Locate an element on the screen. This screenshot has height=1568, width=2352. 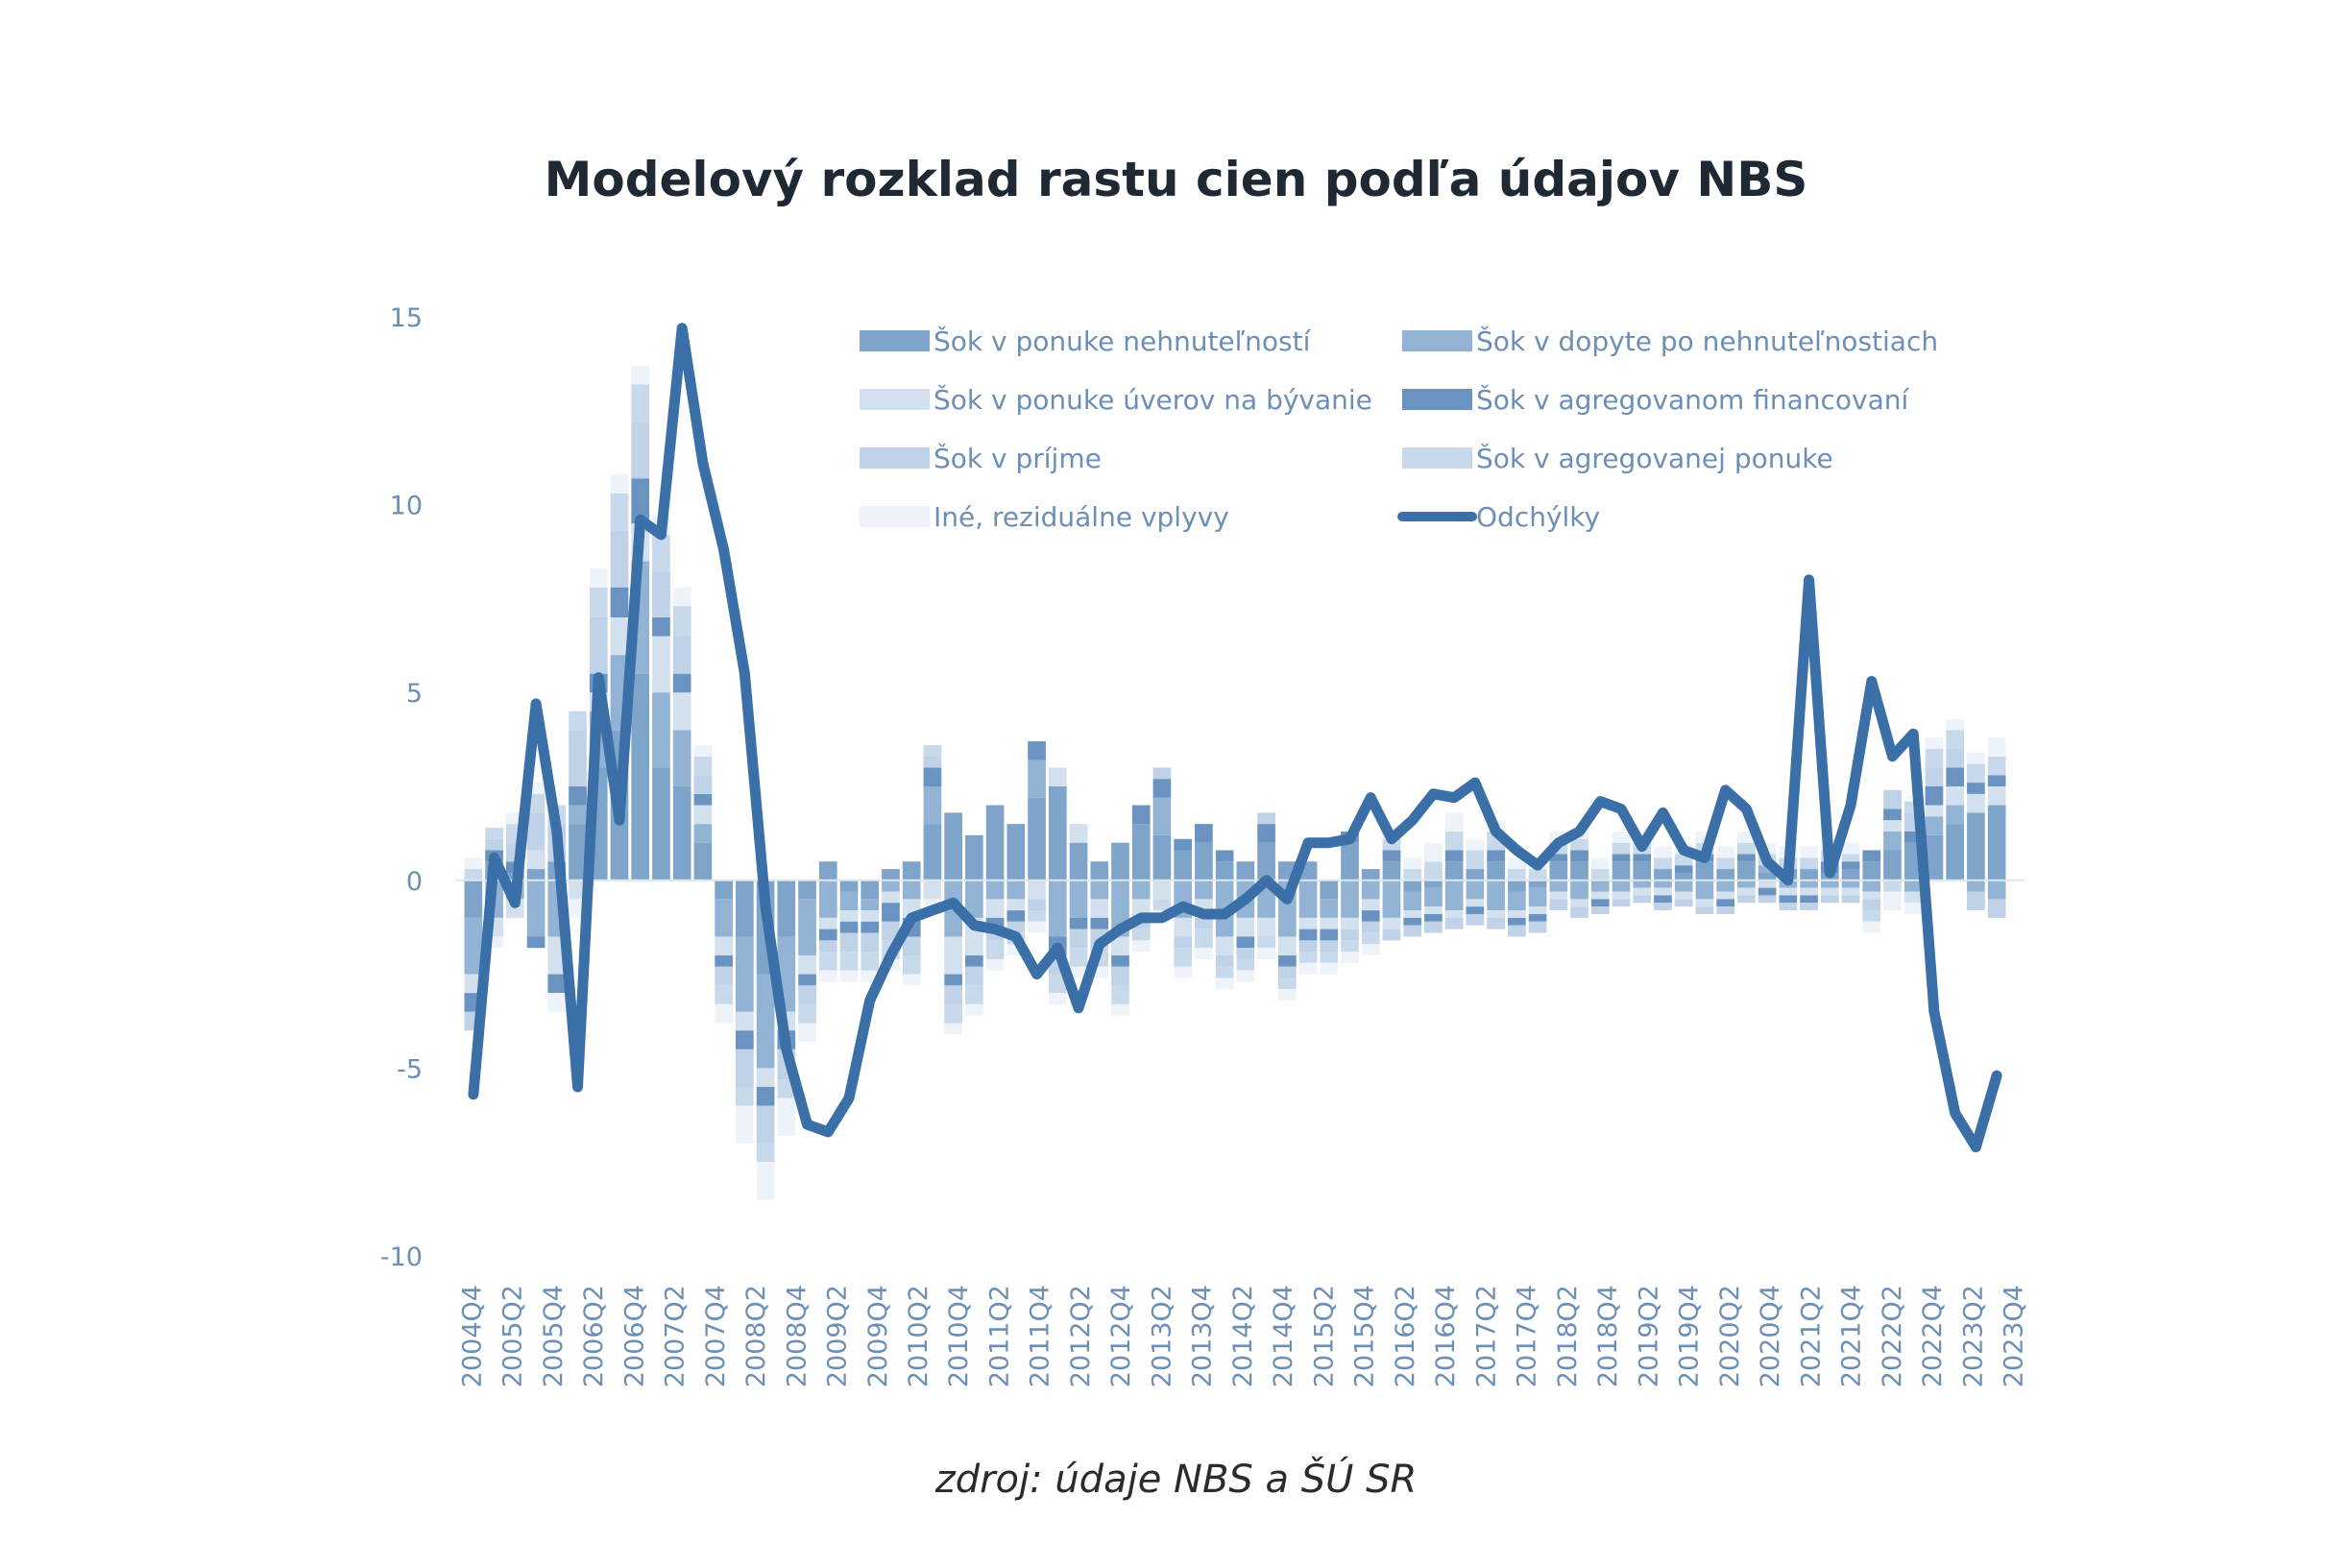
x-tick-label: 2018Q4 is located at coordinates (1608, 1336).